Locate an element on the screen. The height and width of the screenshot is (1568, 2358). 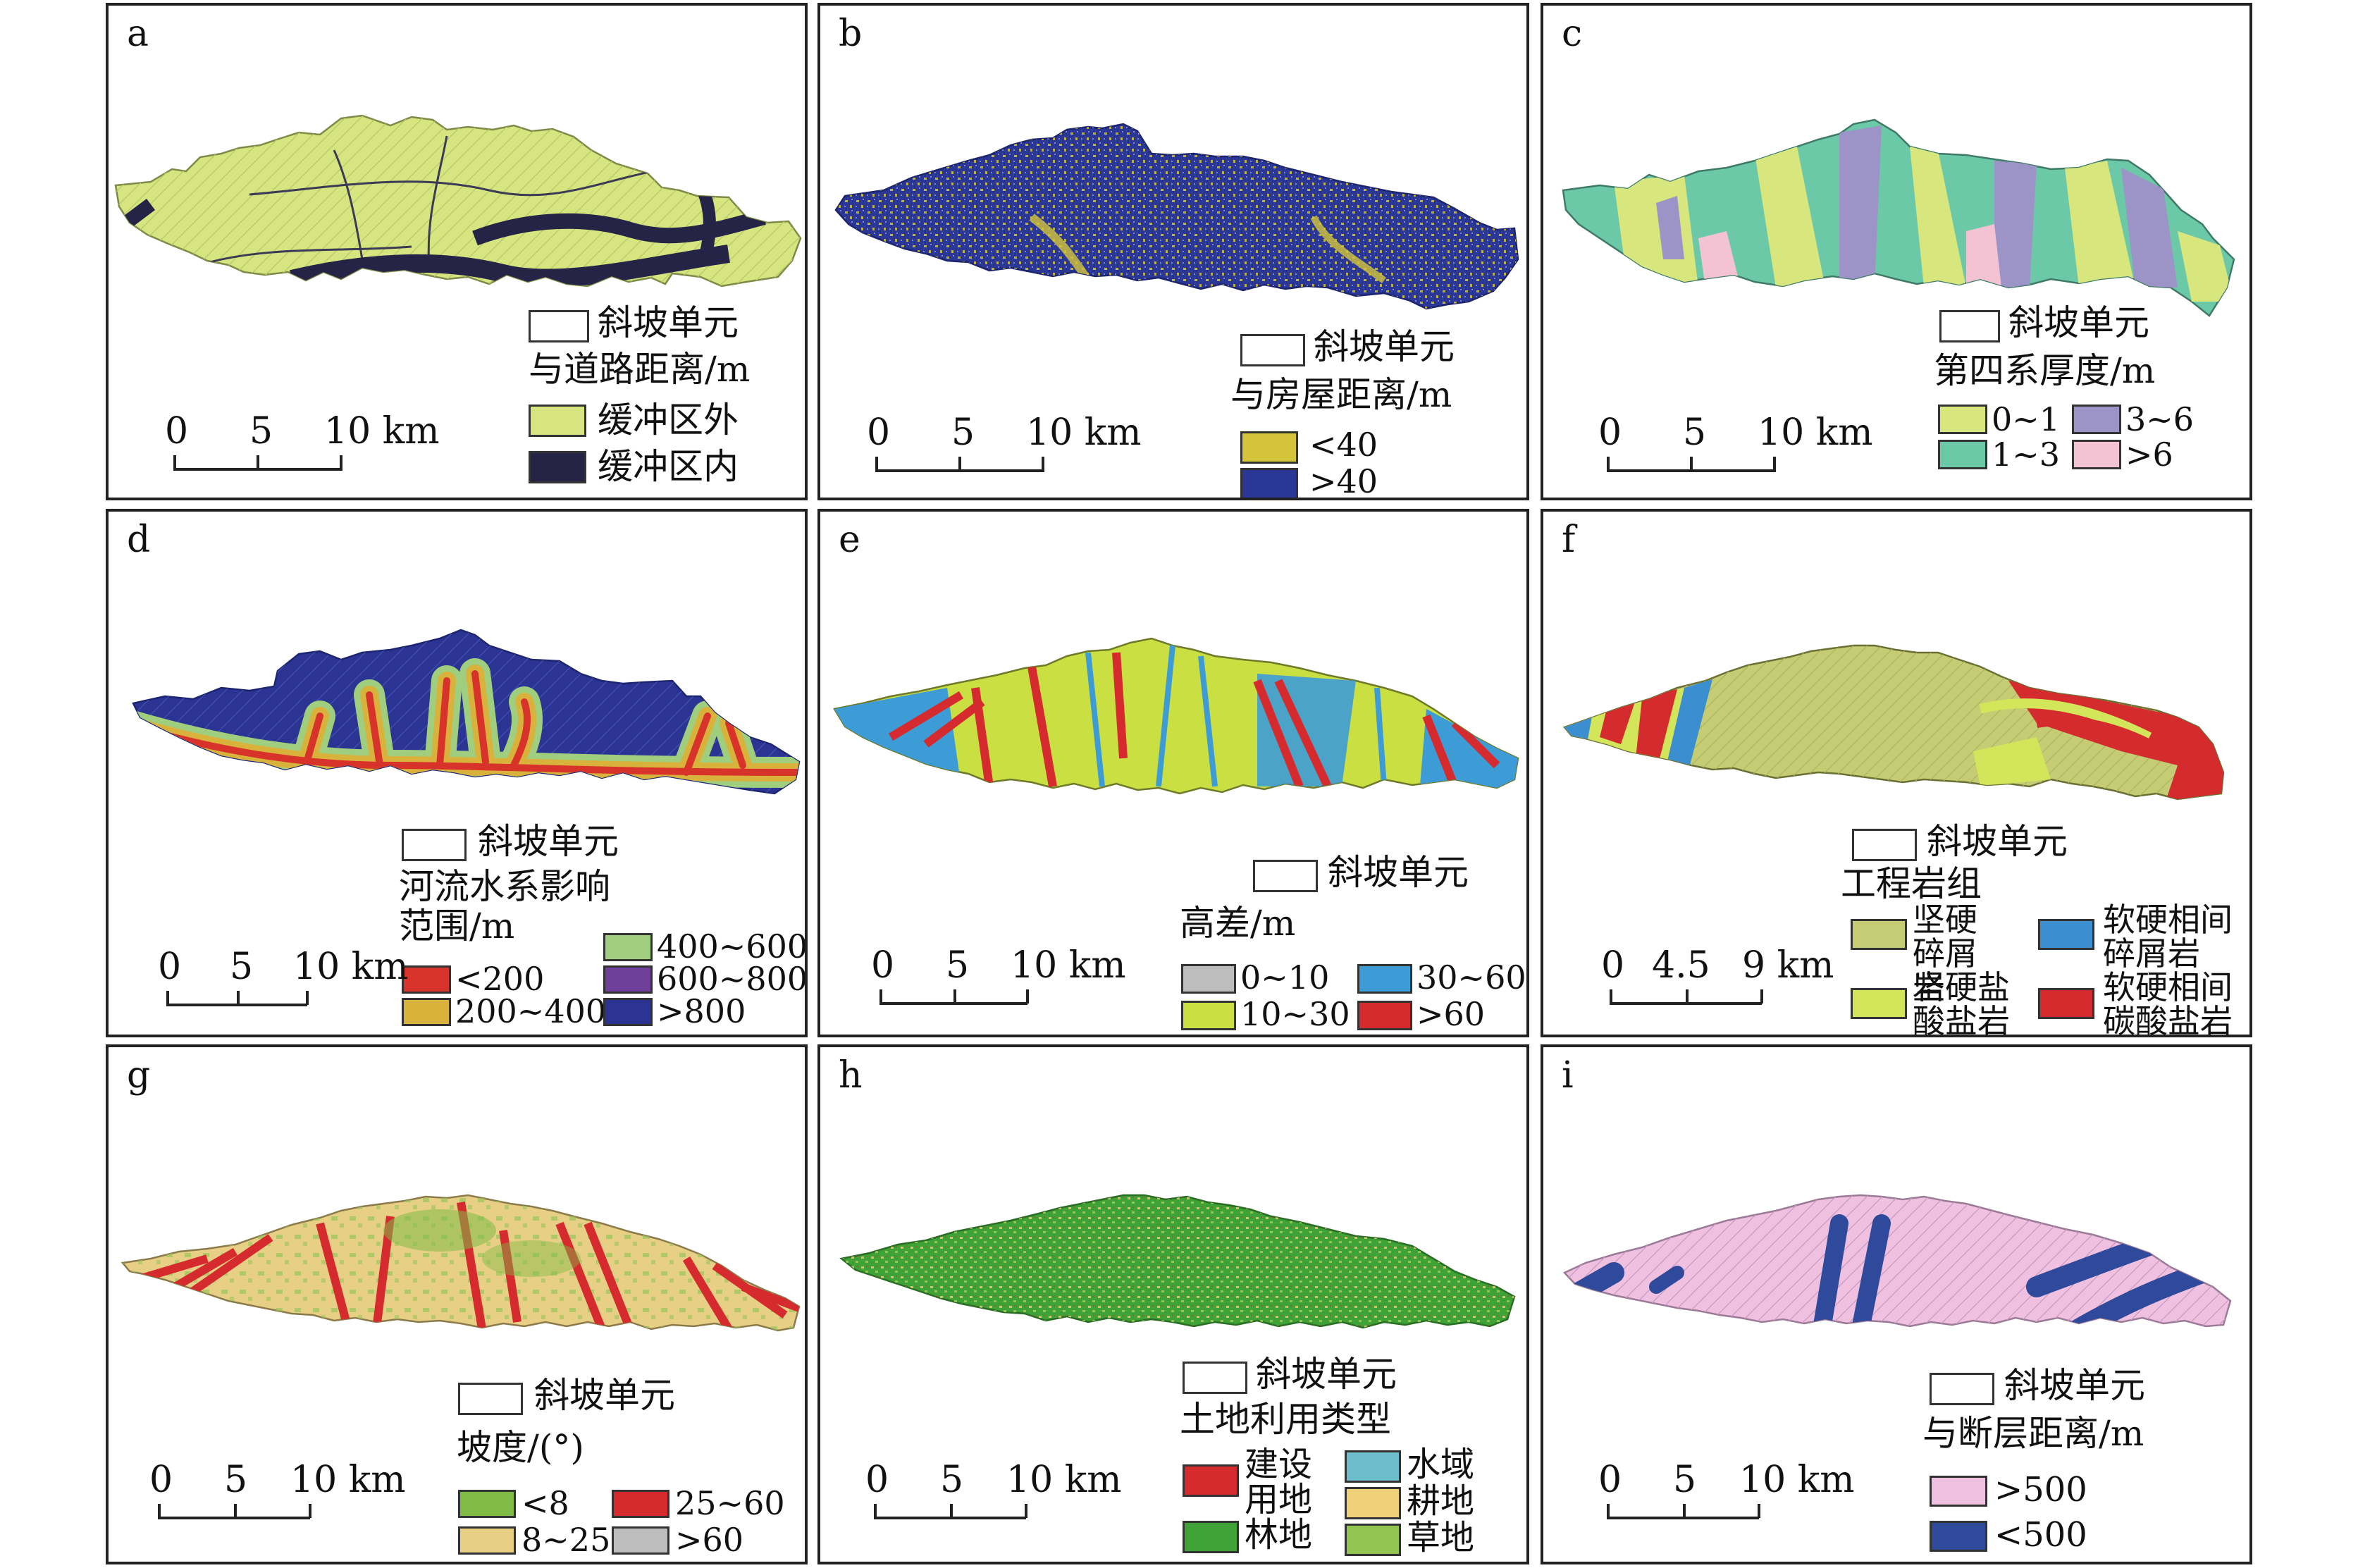
legend-label: 3~6 is located at coordinates (2160, 419).